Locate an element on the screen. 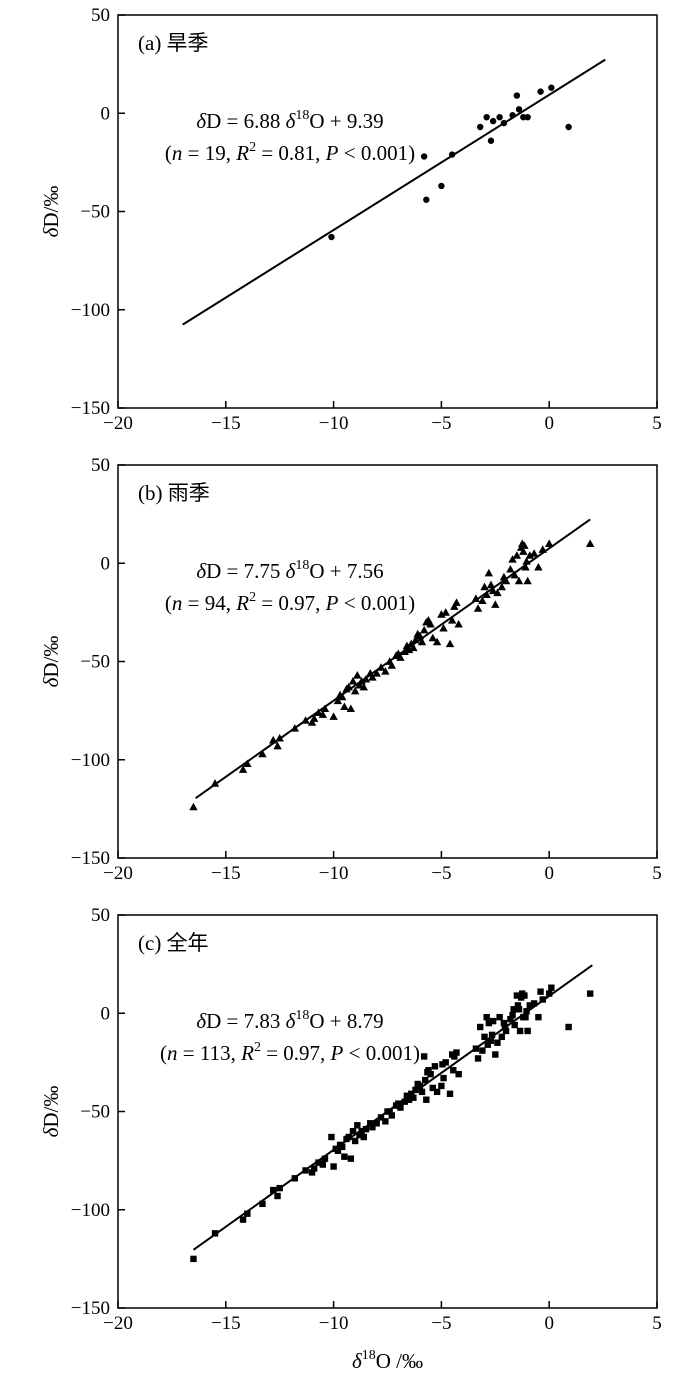  stats-r: R is located at coordinates (242, 603).